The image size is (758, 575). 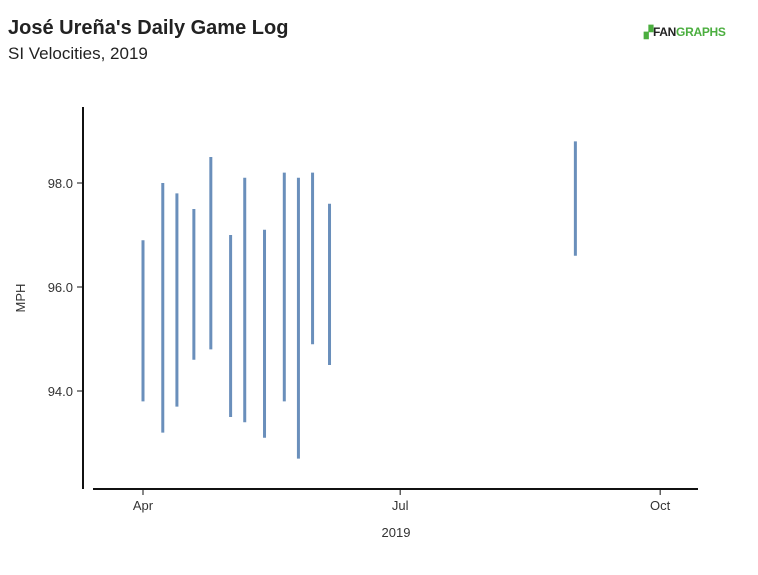 I want to click on fangraphs-logo: ▞FANGRAPHS, so click(x=685, y=32).